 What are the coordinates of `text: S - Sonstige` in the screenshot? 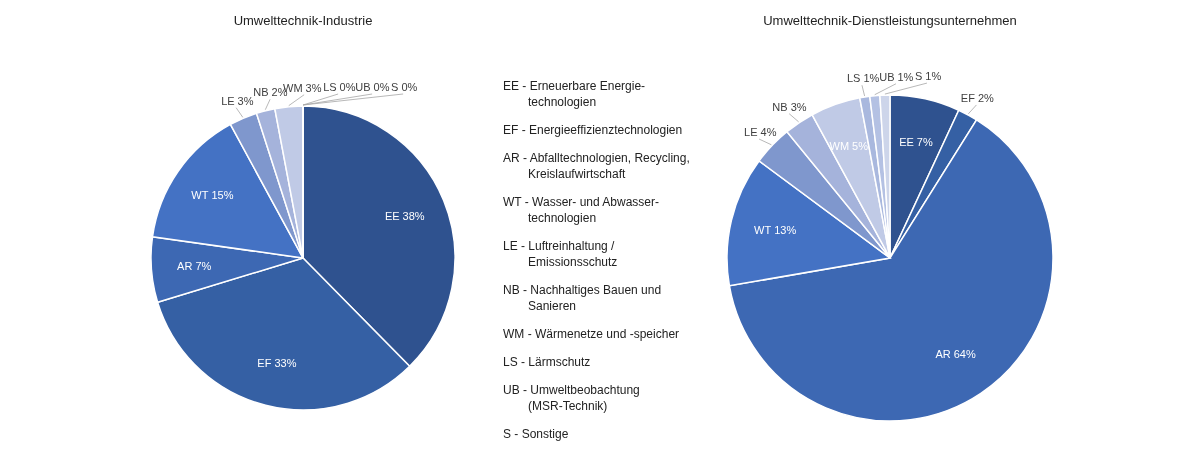 It's located at (536, 434).